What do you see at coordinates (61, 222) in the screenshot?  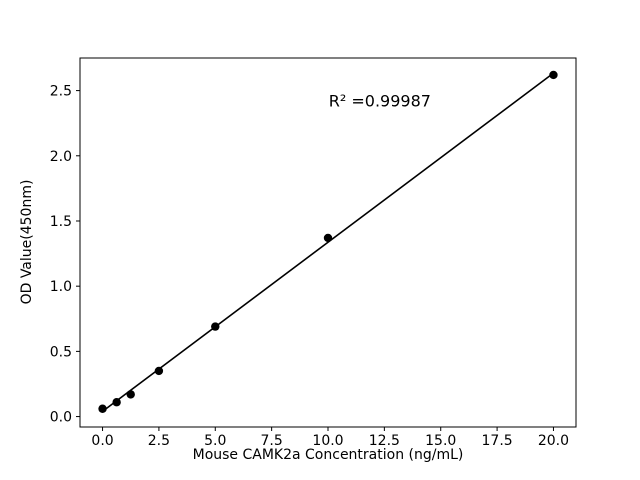 I see `y-tick-label: 1.5` at bounding box center [61, 222].